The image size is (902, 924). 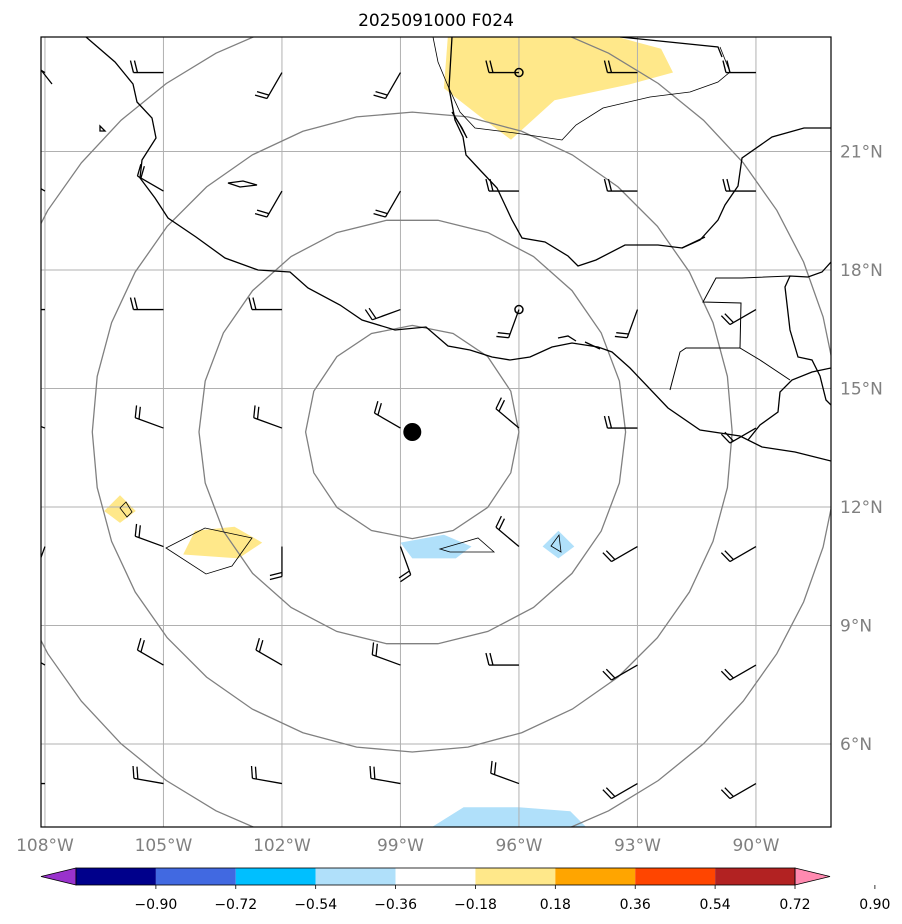 I want to click on latitude-tick-labels: 6°N 9°N 12°N 15°N 18°N 21°N, so click(x=861, y=449).